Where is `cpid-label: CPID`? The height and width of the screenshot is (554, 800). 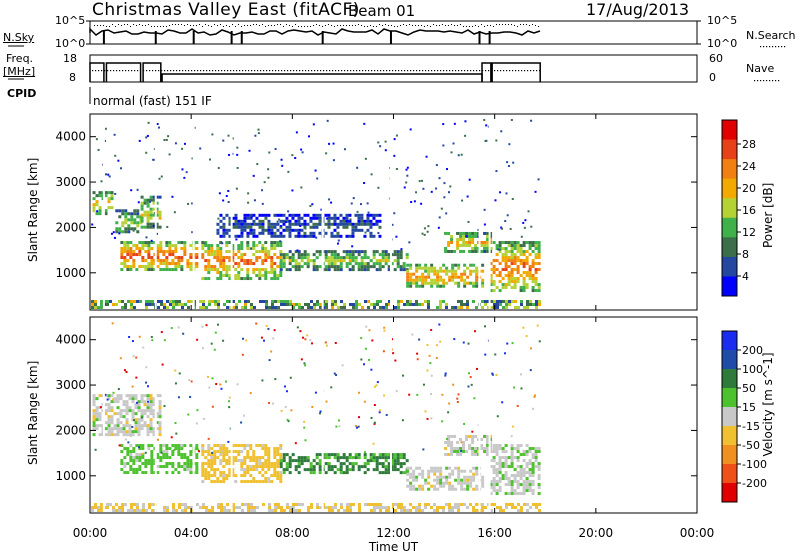 cpid-label: CPID is located at coordinates (22, 93).